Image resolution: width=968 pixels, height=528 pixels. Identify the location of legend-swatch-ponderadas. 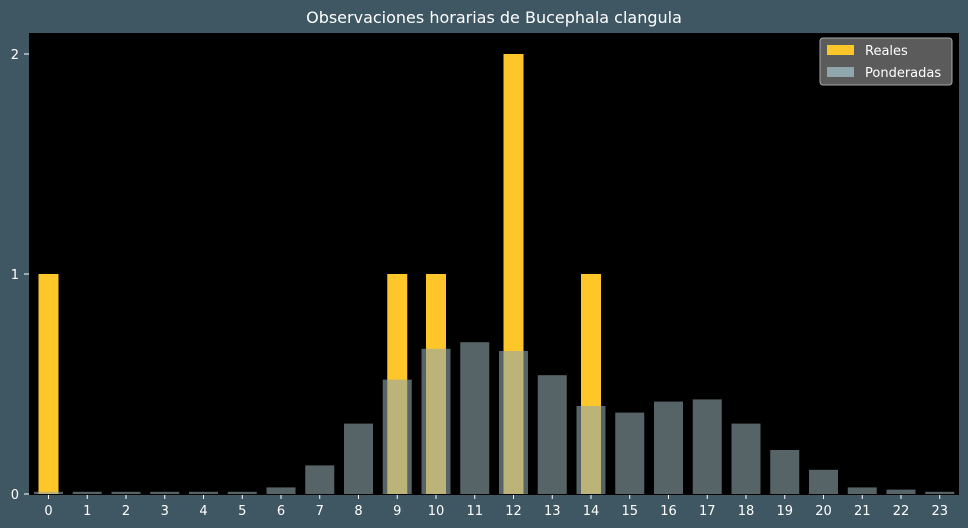
(840, 72).